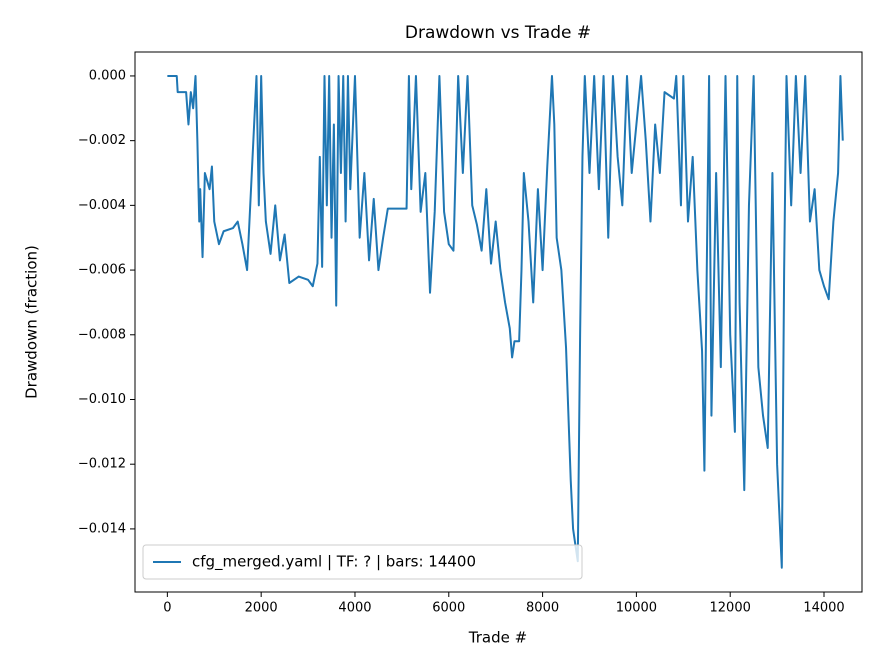 Image resolution: width=896 pixels, height=672 pixels. Describe the element at coordinates (102, 464) in the screenshot. I see `y-tick-label: −0.012` at that location.